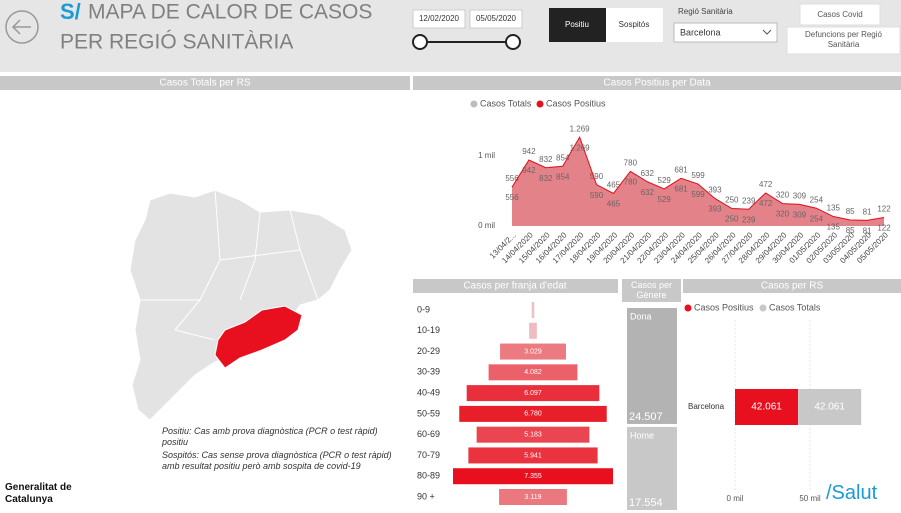 Image resolution: width=901 pixels, height=513 pixels. I want to click on panel-title: Casos per franja d'edat, so click(514, 286).